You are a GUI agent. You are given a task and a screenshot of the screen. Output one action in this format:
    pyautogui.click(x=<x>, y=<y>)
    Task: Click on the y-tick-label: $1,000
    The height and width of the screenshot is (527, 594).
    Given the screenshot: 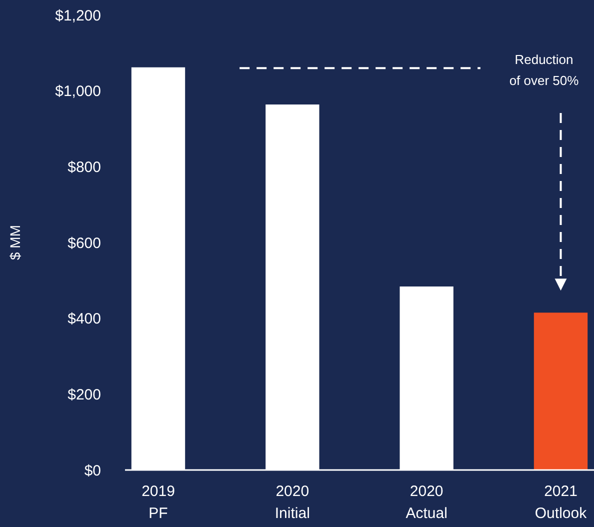 What is the action you would take?
    pyautogui.click(x=78, y=91)
    